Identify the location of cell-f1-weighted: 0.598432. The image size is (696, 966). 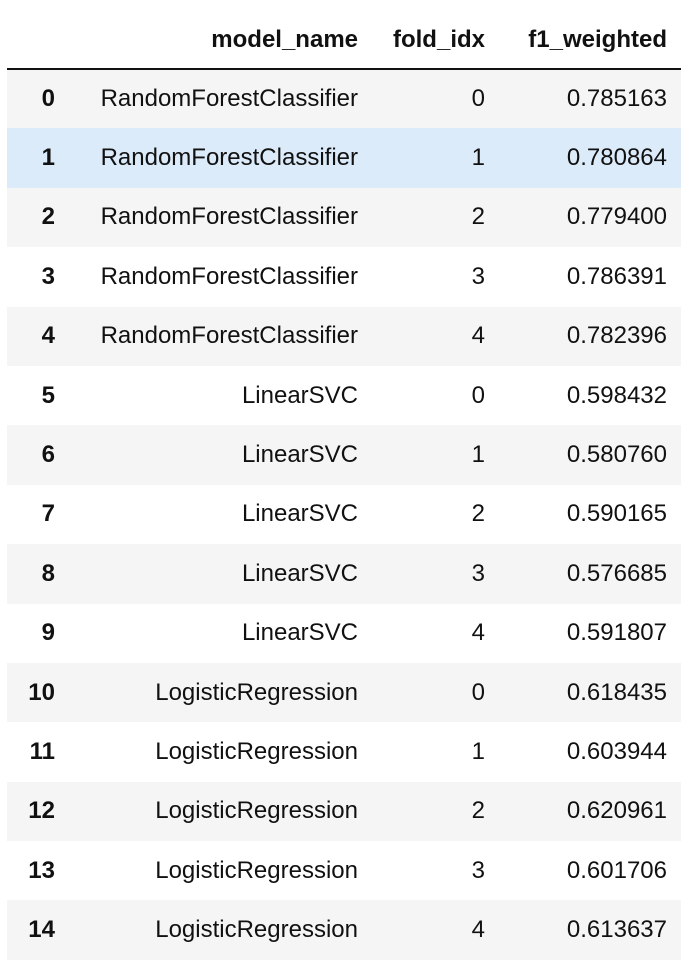
(616, 395).